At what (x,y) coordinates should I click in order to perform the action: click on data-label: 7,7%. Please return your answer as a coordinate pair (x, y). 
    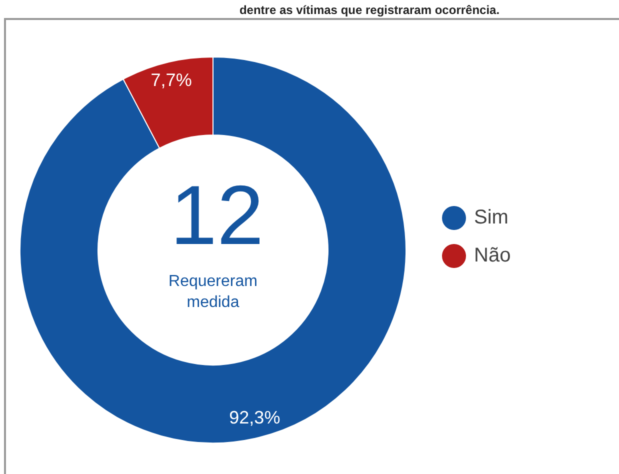
    Looking at the image, I should click on (171, 80).